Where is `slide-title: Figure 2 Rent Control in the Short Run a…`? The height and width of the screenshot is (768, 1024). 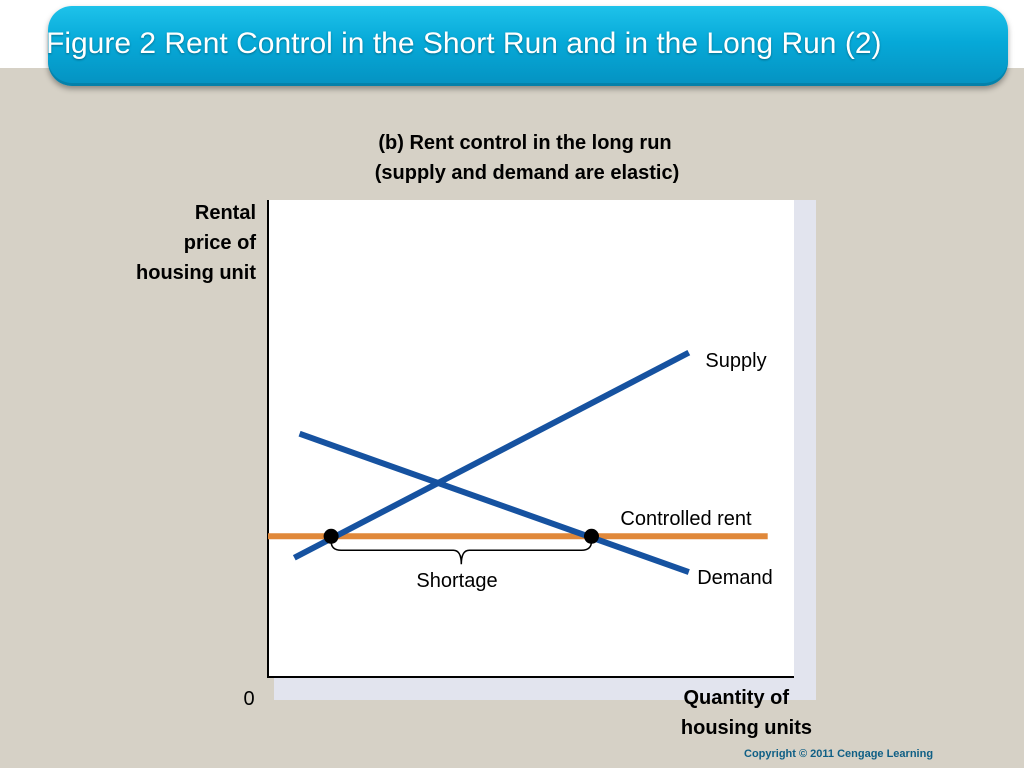 slide-title: Figure 2 Rent Control in the Short Run a… is located at coordinates (464, 43).